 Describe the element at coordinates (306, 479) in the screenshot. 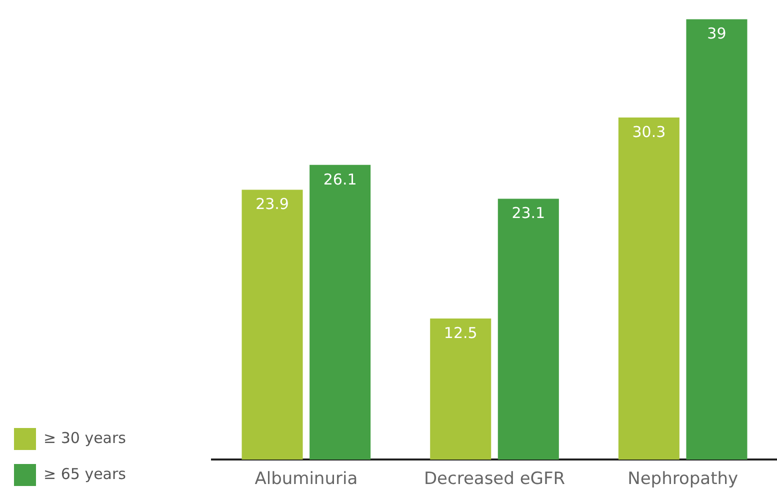

I see `x-tick-label: Albuminuria` at that location.